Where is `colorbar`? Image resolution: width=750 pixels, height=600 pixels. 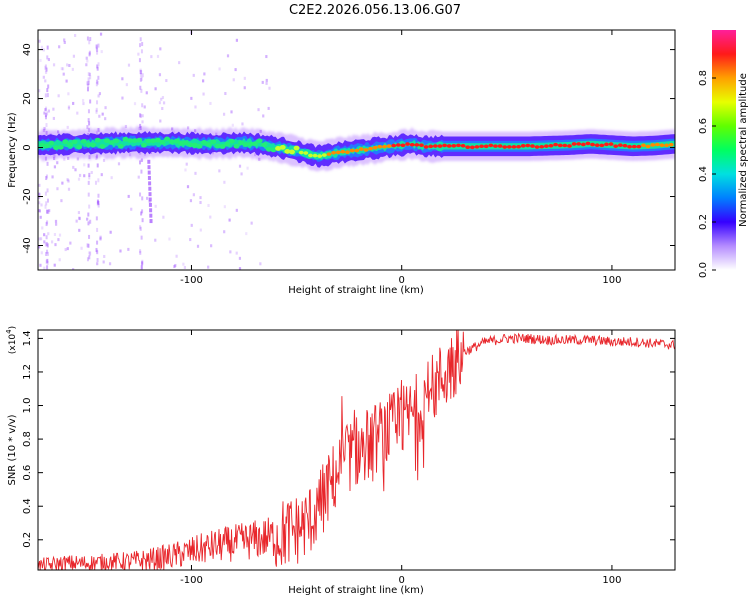 colorbar is located at coordinates (724, 150).